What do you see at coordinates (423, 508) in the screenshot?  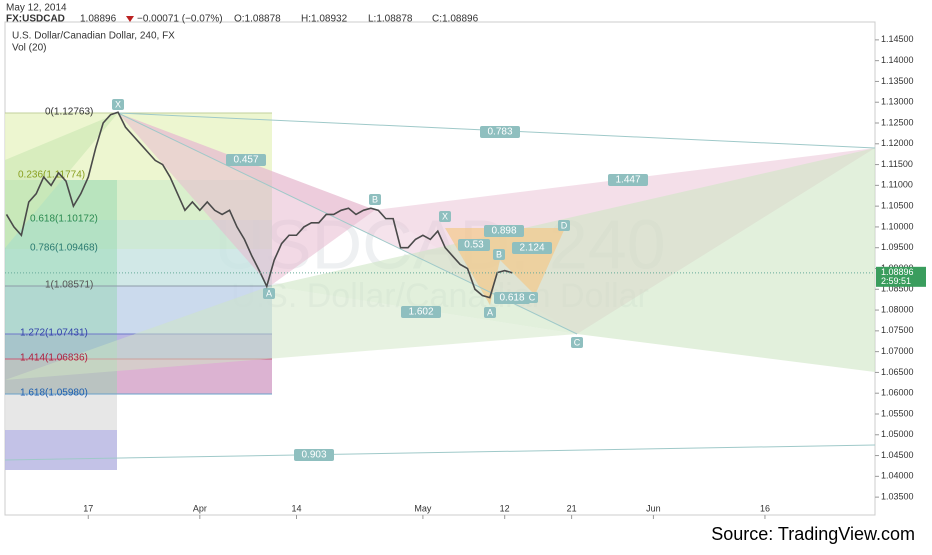 I see `x-tick-label: May` at bounding box center [423, 508].